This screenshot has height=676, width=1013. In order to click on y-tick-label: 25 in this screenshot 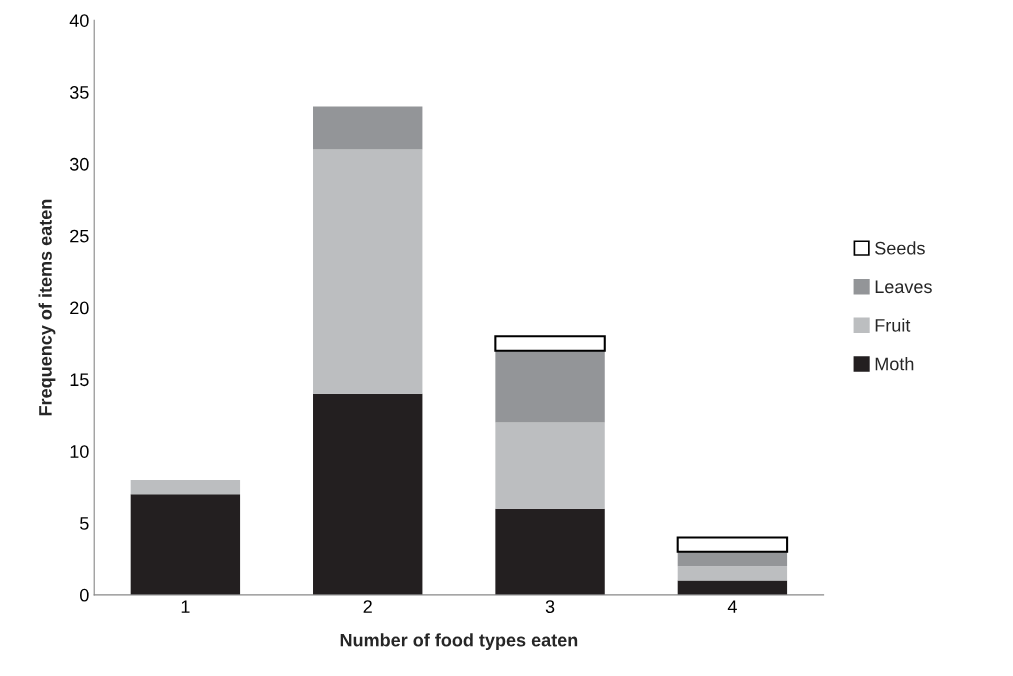, I will do `click(79, 236)`.